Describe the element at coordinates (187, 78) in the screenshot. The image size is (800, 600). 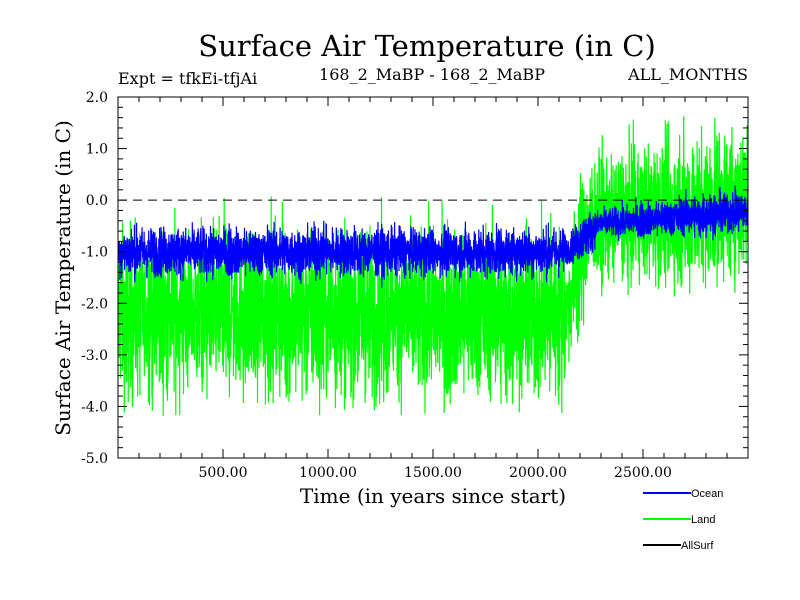
I see `subtitle-experiment: Expt = tfkEi-tfjAi` at that location.